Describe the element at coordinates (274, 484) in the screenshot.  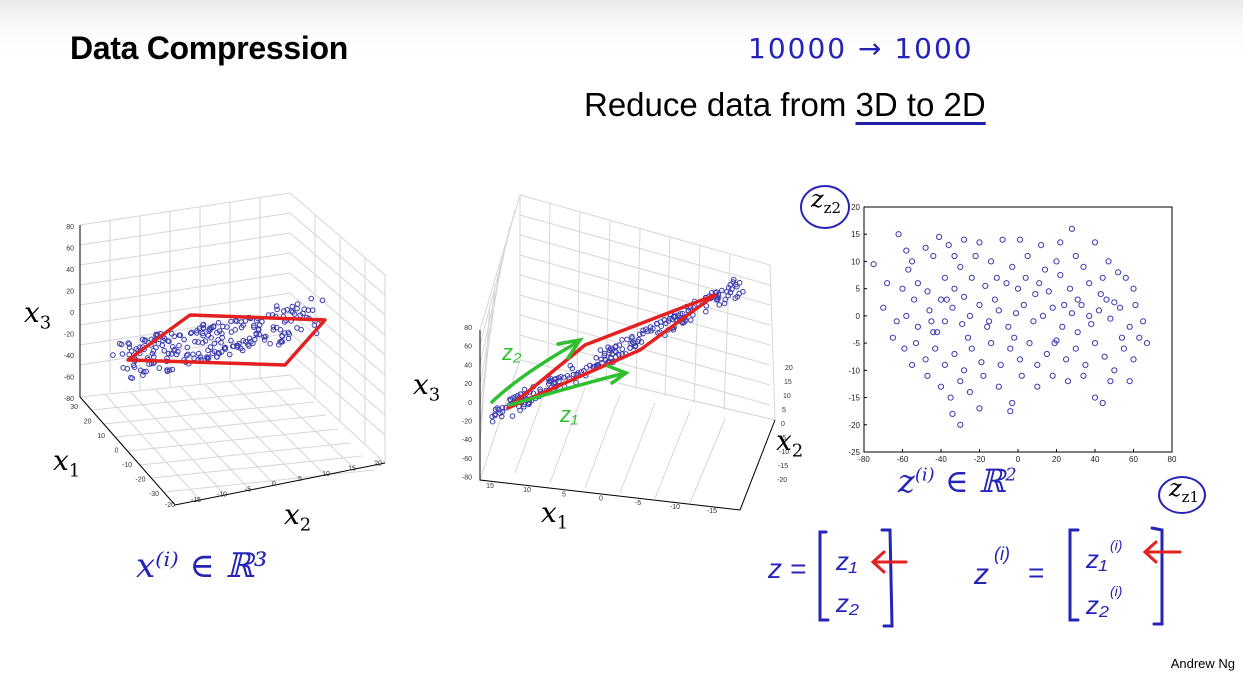
I see `axis-tick-label: 0` at that location.